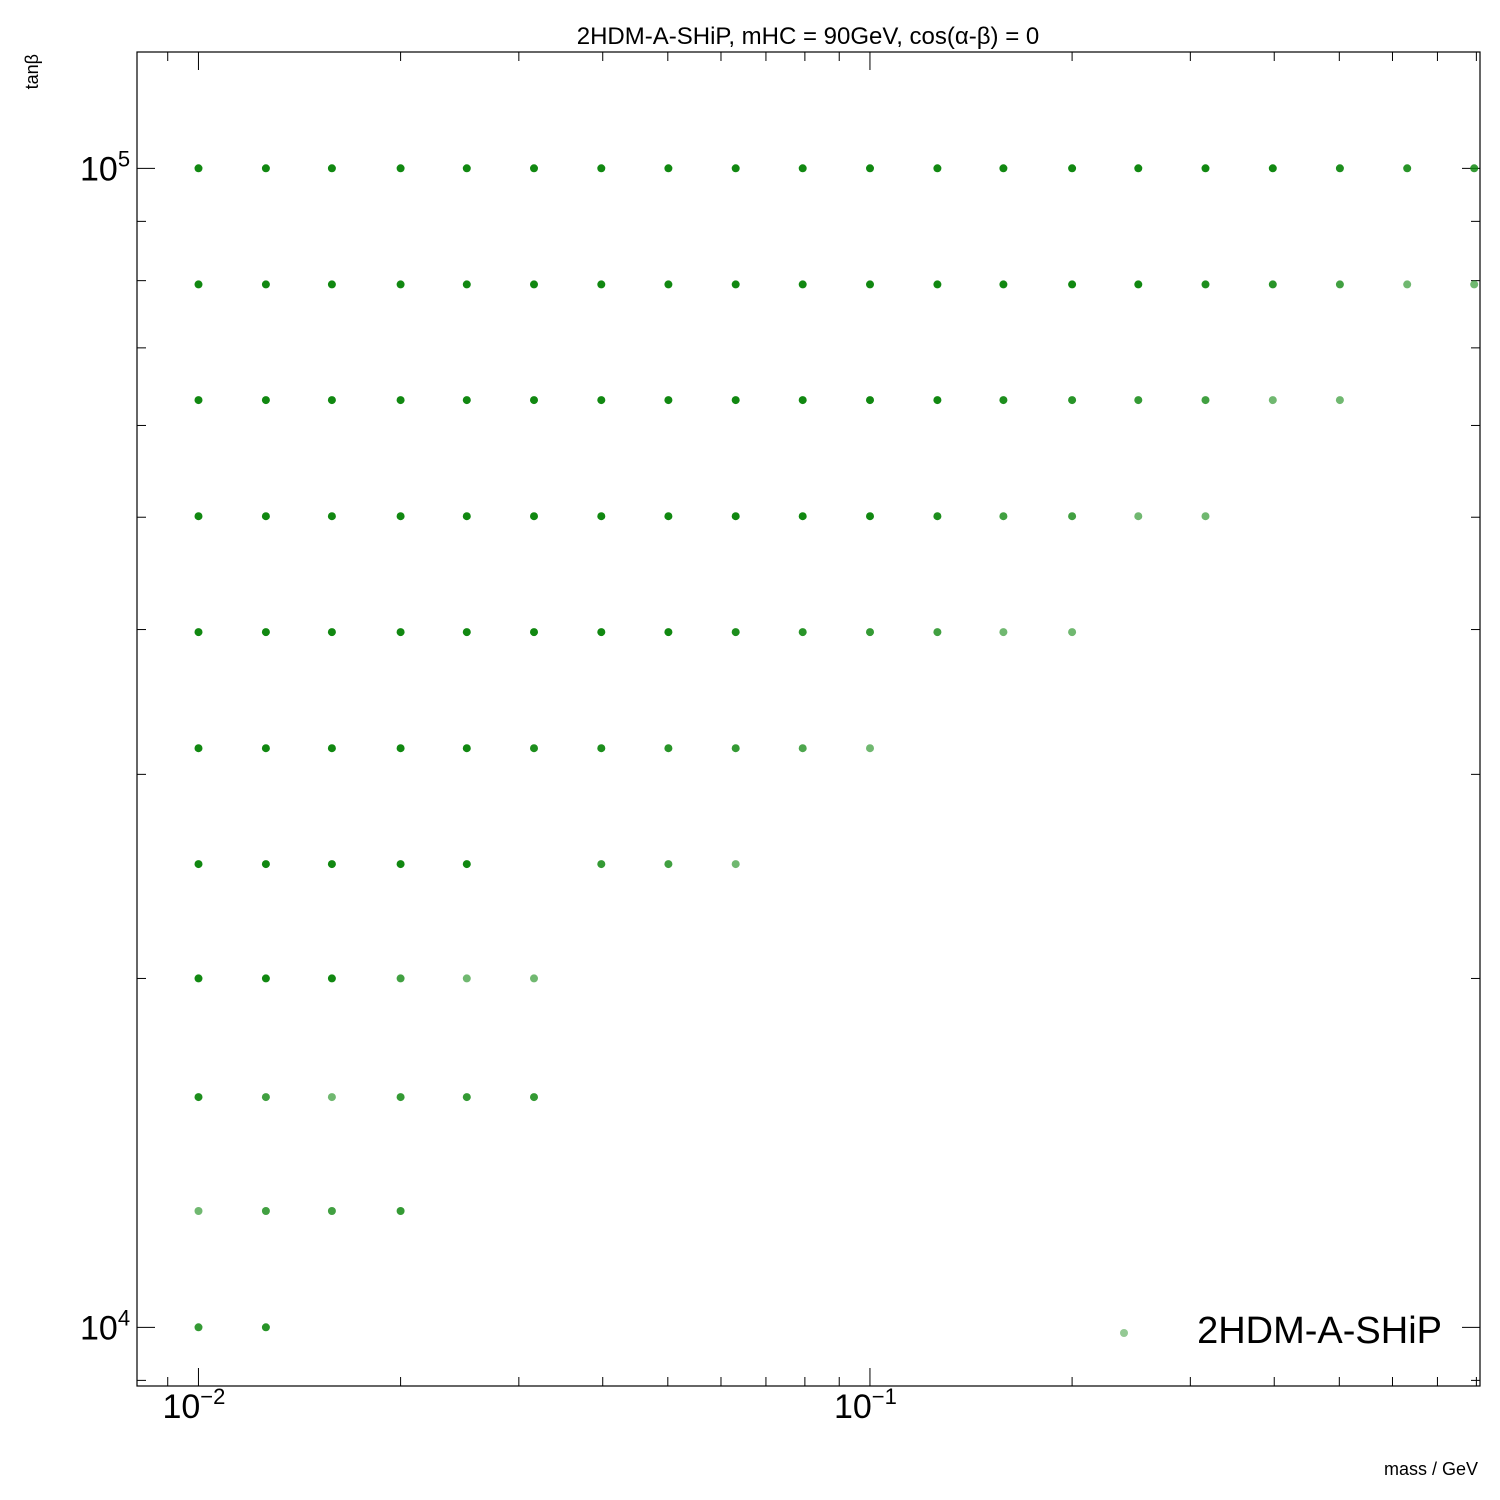 Image resolution: width=1500 pixels, height=1500 pixels. I want to click on y-tick-labels: 104 105, so click(105, 746).